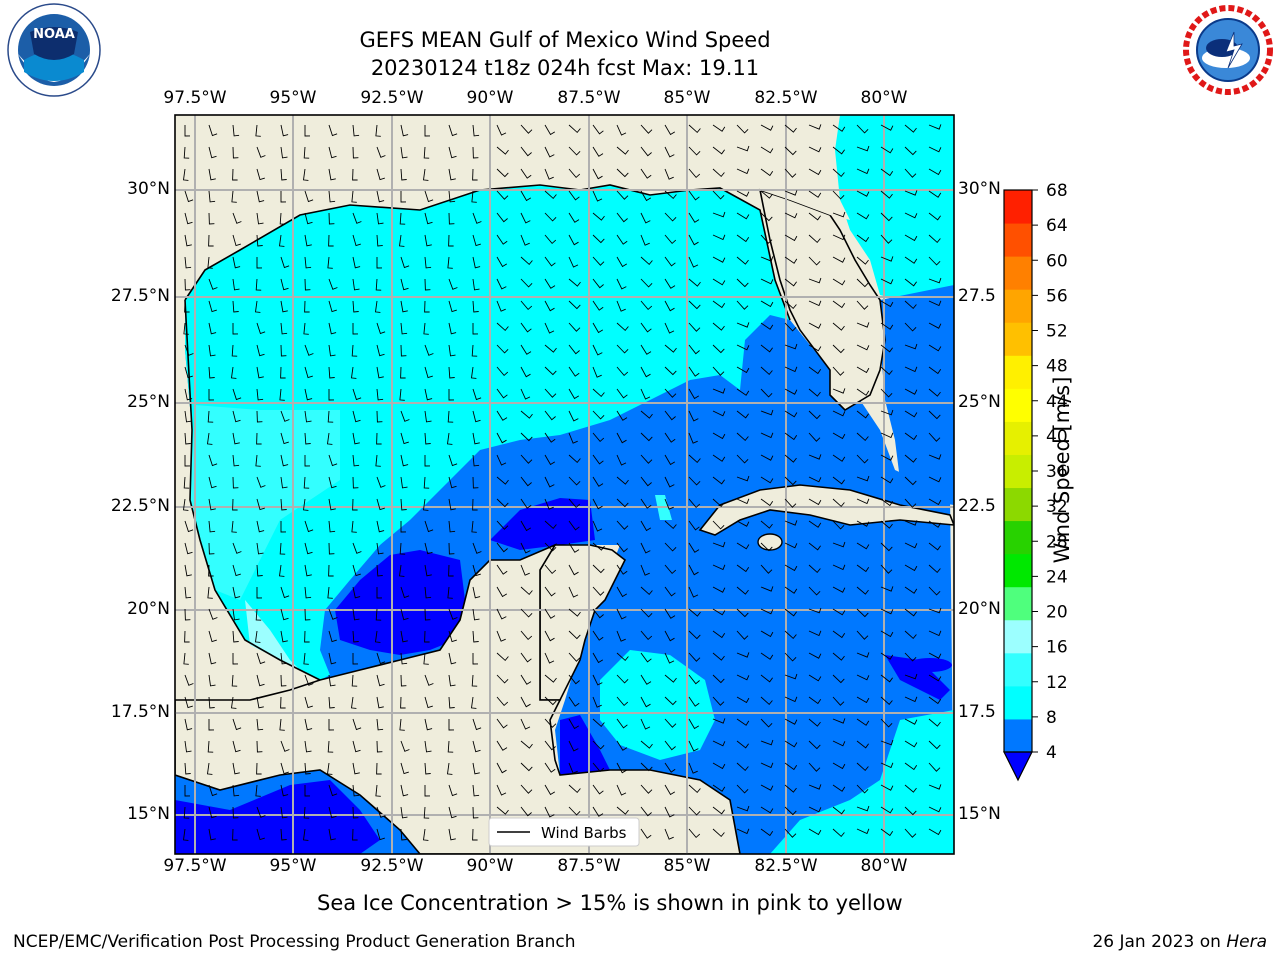 The width and height of the screenshot is (1280, 960). What do you see at coordinates (805, 167) in the screenshot?
I see `georgia-land` at bounding box center [805, 167].